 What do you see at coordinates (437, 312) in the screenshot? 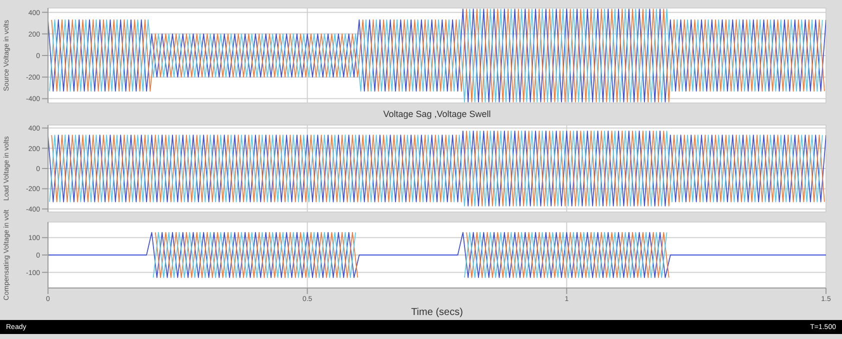
I see `x-axis-title: Time (secs)` at bounding box center [437, 312].